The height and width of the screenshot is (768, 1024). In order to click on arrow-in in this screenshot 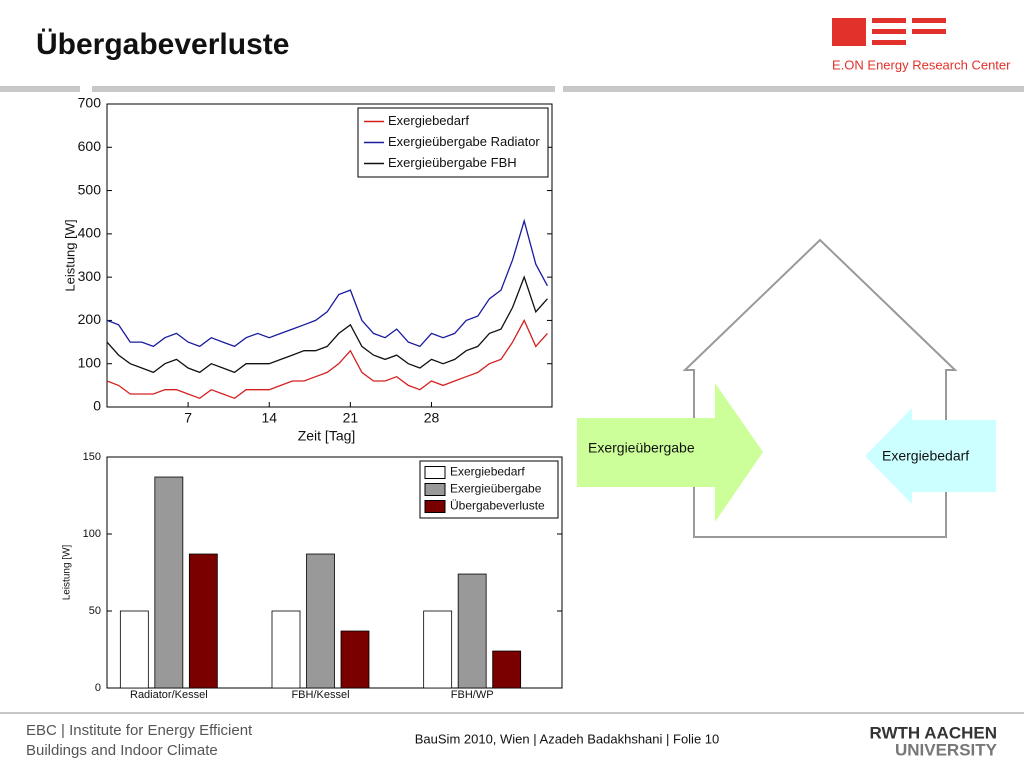, I will do `click(670, 452)`.